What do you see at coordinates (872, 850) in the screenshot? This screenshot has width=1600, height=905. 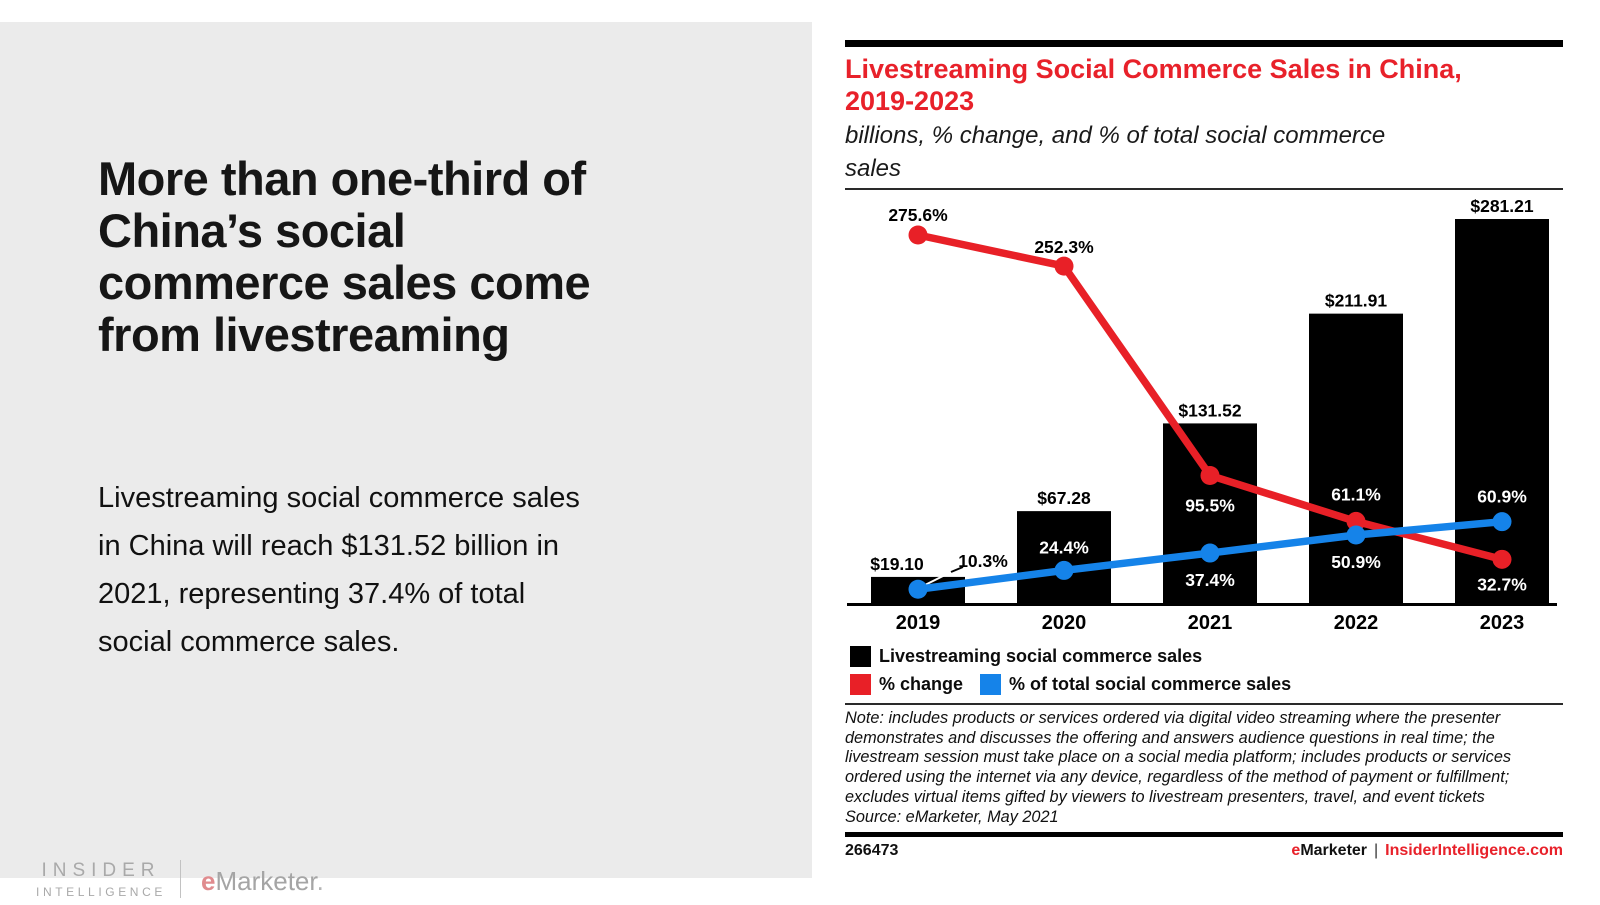 I see `chart-id: 266473` at bounding box center [872, 850].